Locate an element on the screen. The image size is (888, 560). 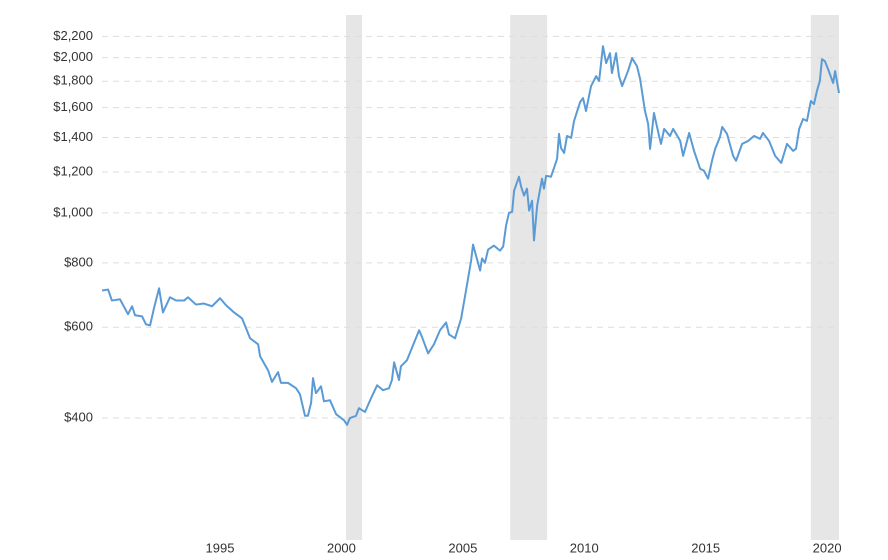
x-tick-label: 2010 is located at coordinates (584, 547).